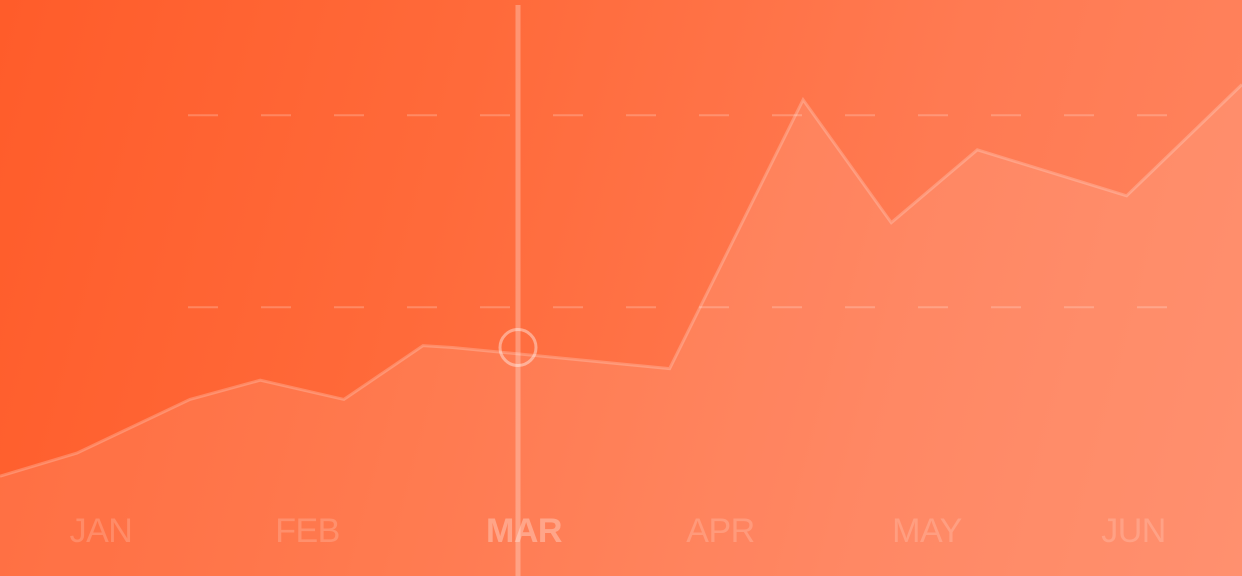 Image resolution: width=1242 pixels, height=576 pixels. I want to click on x-label-jan: JAN, so click(101, 531).